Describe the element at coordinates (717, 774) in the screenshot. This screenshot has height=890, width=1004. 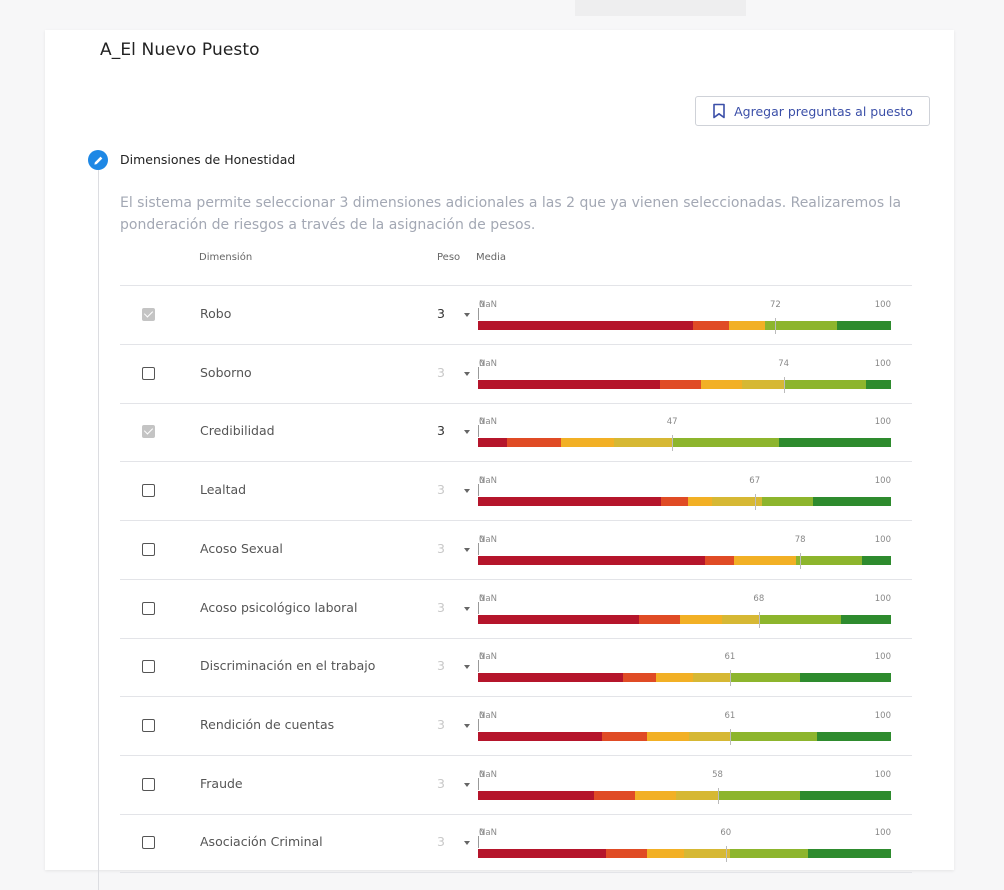
I see `media-value-label: 58` at that location.